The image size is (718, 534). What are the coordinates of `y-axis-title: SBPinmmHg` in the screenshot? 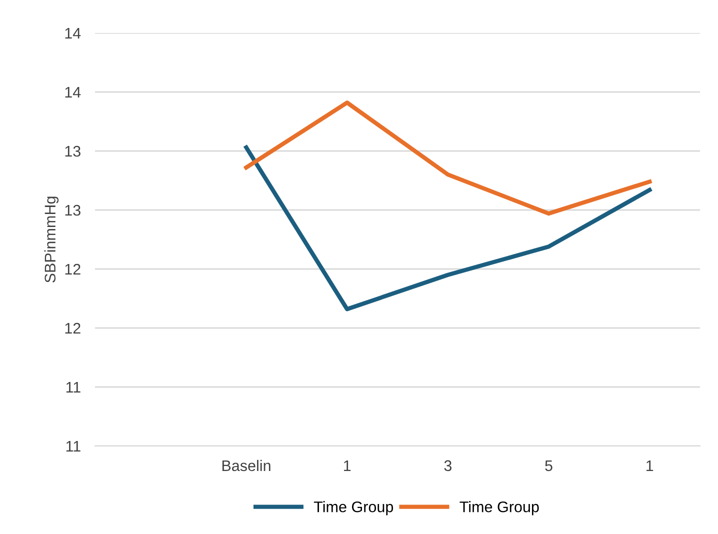 It's located at (51, 239).